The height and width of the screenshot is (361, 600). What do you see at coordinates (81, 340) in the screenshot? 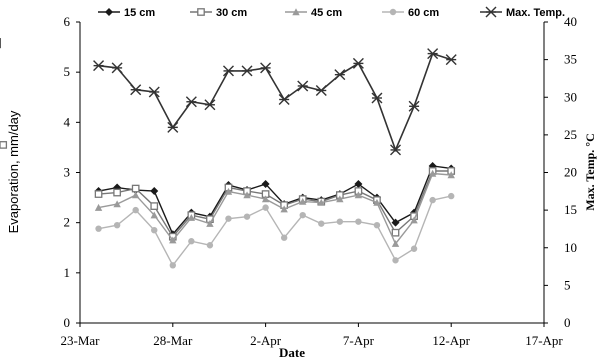
I see `x-tick-label: 23-Mar` at bounding box center [81, 340].